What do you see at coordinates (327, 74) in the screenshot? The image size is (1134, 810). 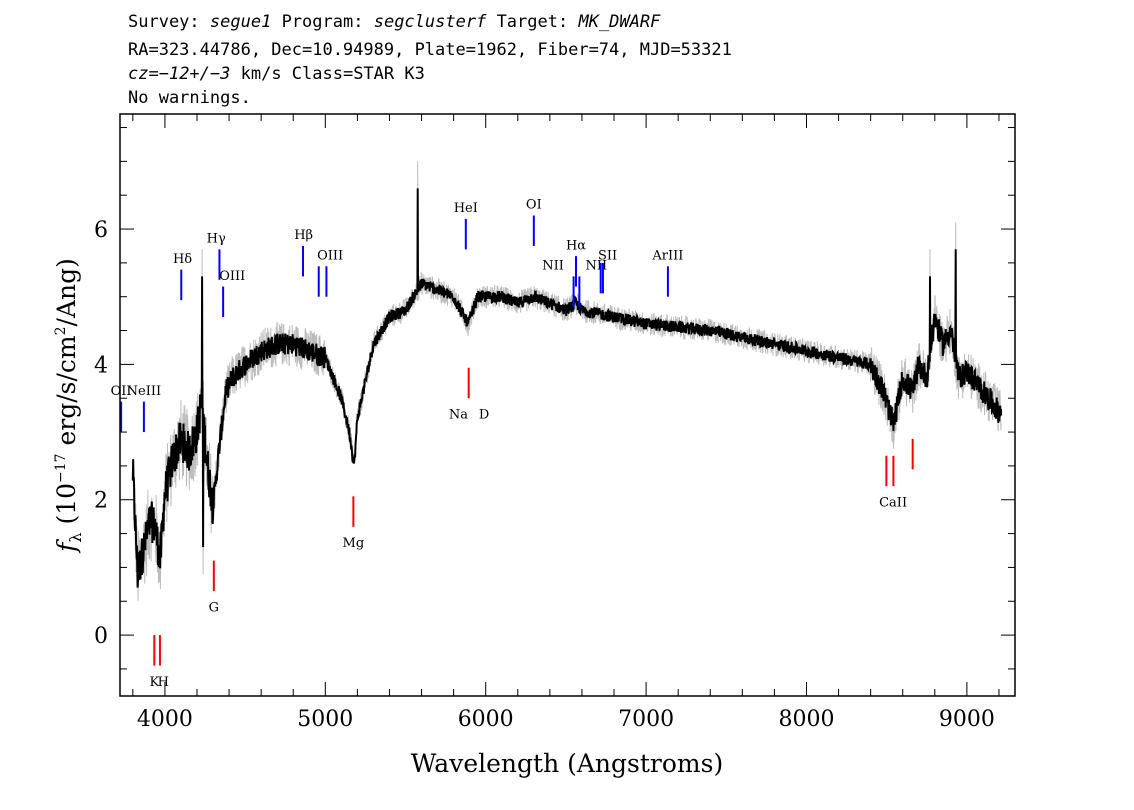 I see `class-text: km/s Class=STAR K3` at bounding box center [327, 74].